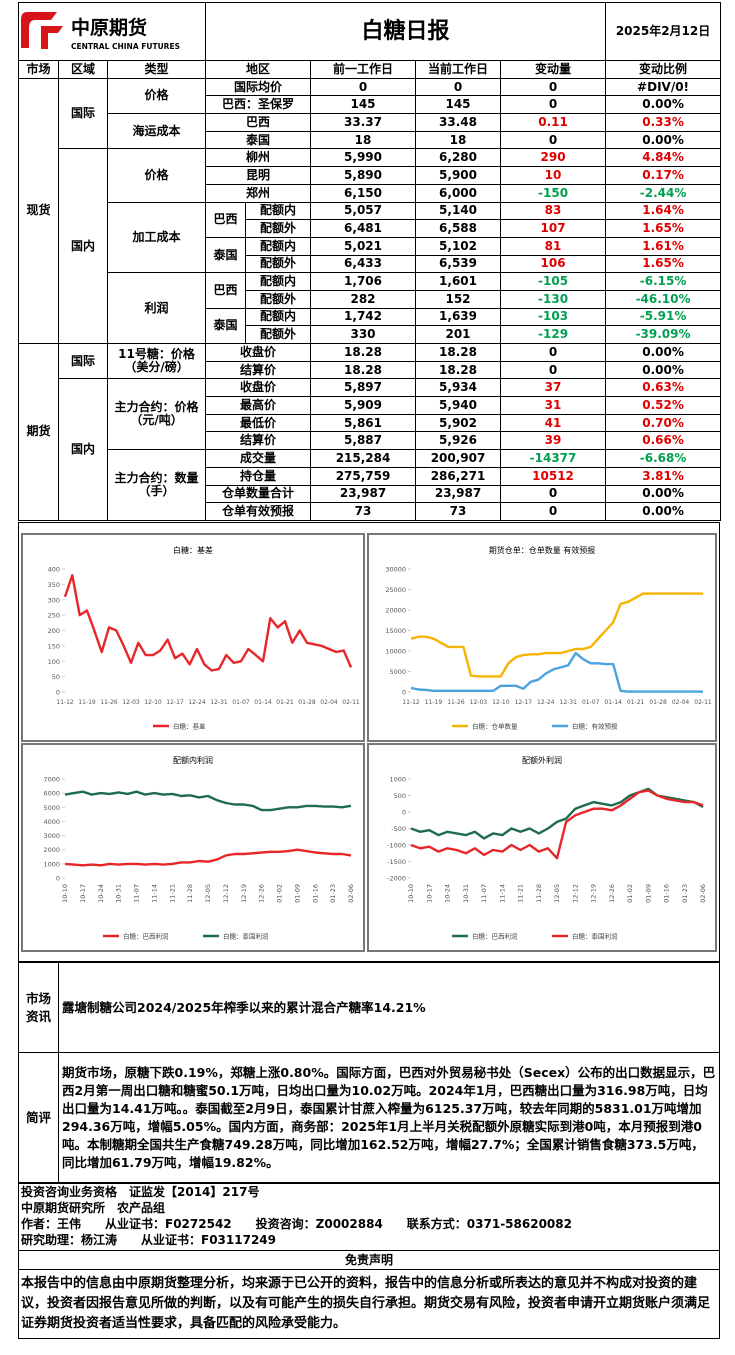 The height and width of the screenshot is (1355, 735). Describe the element at coordinates (54, 662) in the screenshot. I see `y-tick-label: 100` at that location.